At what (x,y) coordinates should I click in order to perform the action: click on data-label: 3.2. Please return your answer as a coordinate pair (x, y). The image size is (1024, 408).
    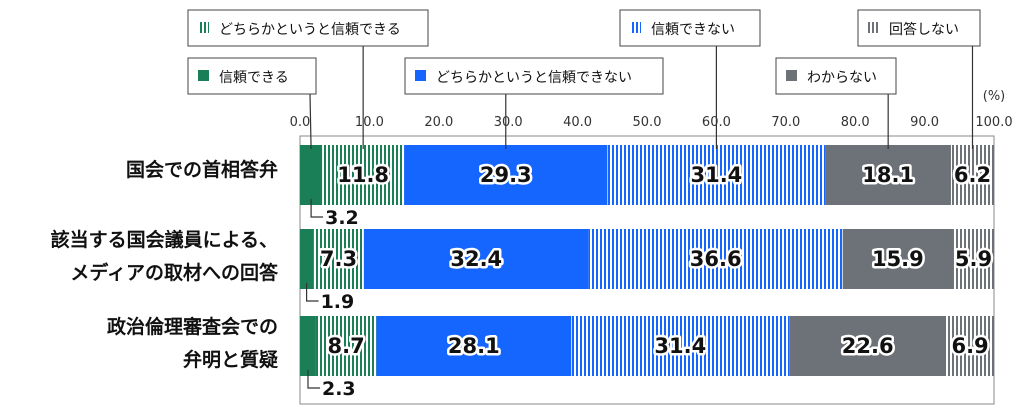
    Looking at the image, I should click on (342, 218).